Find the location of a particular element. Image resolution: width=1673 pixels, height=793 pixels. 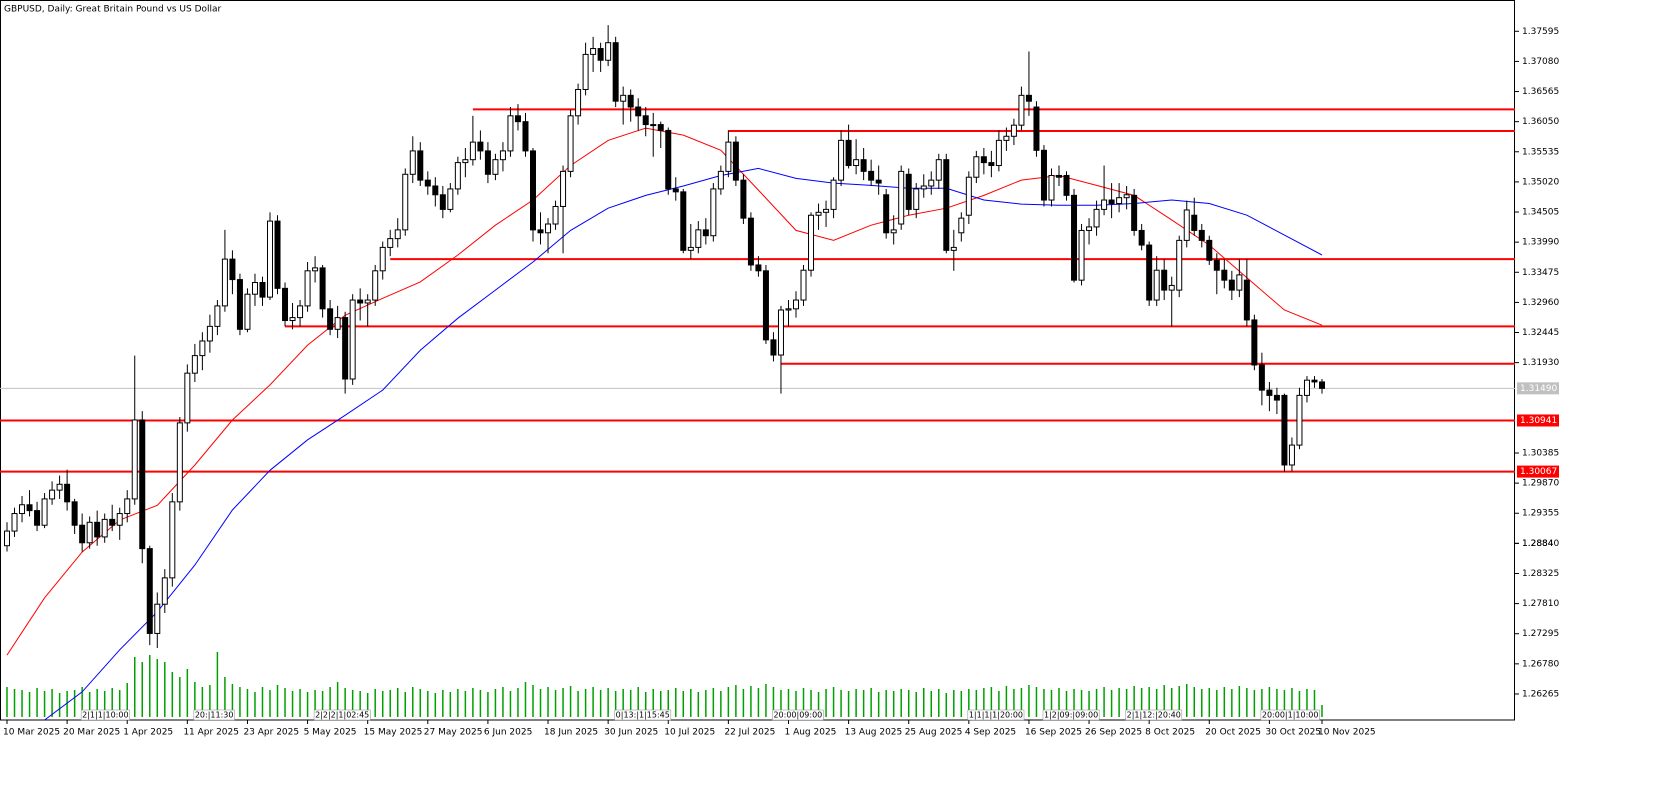

x-tick-label: 10 Jul 2025 is located at coordinates (689, 733).